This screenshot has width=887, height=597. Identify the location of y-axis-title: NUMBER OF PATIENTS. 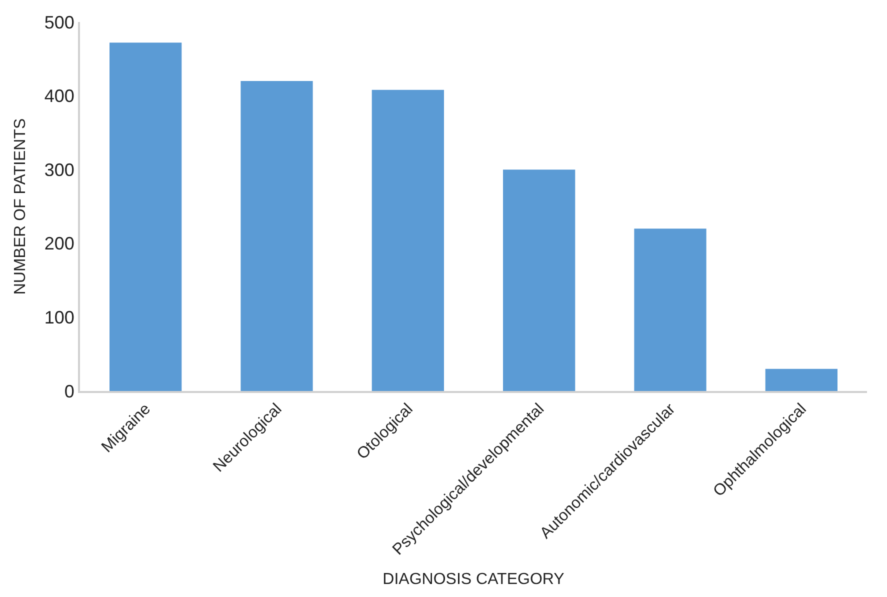
(20, 206).